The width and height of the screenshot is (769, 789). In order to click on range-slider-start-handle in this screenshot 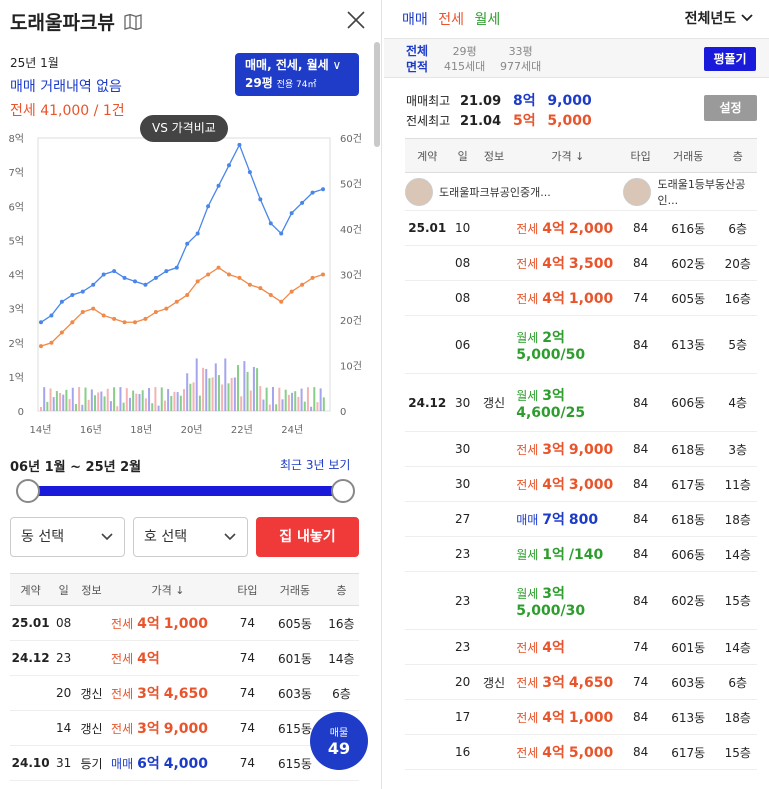, I will do `click(28, 491)`.